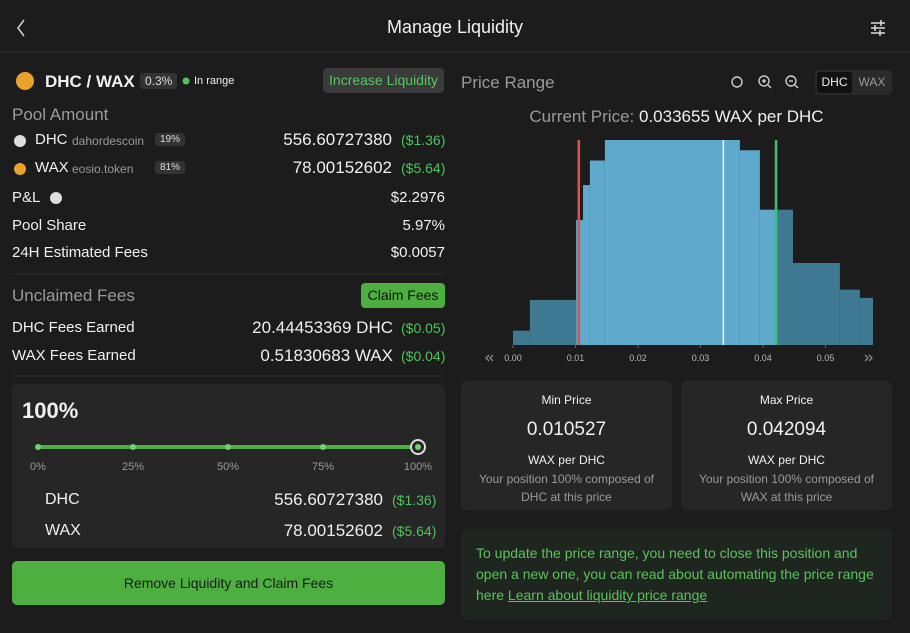 Image resolution: width=910 pixels, height=633 pixels. Describe the element at coordinates (423, 355) in the screenshot. I see `fee-usd: ($0.04)` at that location.